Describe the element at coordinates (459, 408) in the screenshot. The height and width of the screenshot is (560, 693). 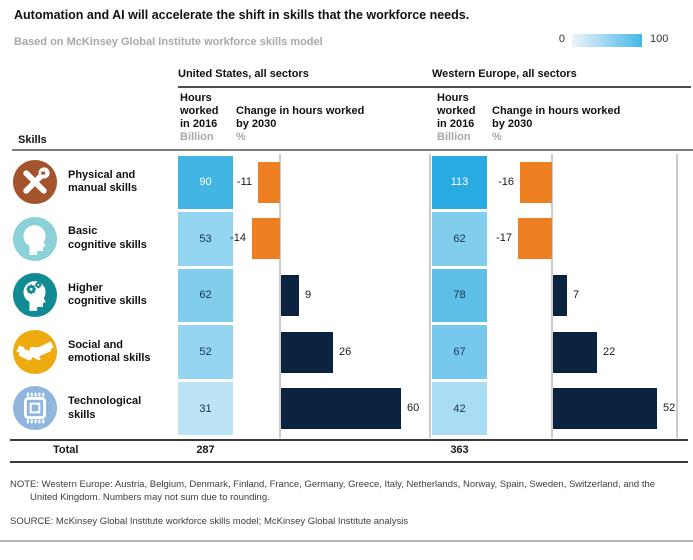
I see `we-hours-heat-cell: 42` at that location.